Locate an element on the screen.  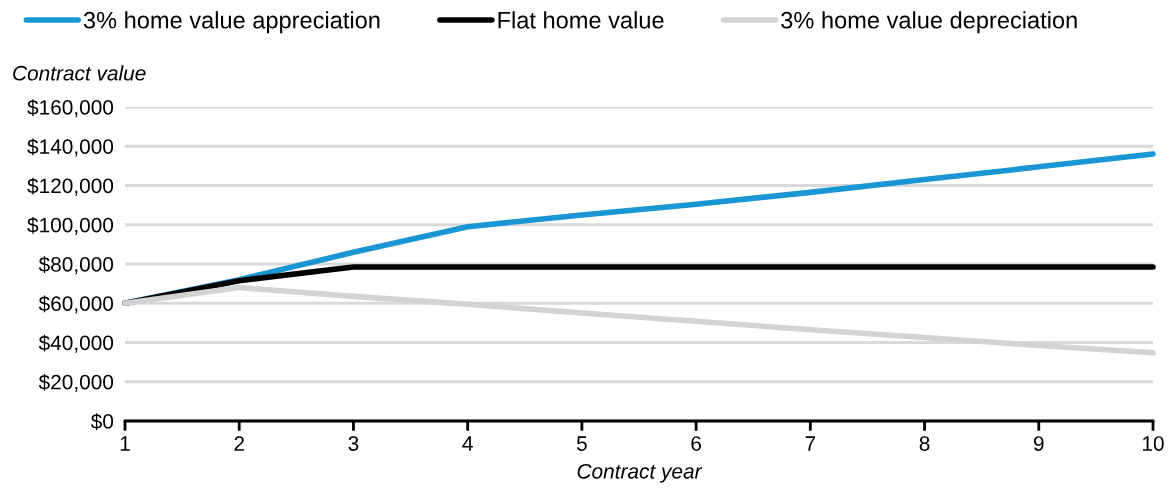
x-axis-title: Contract year is located at coordinates (640, 473).